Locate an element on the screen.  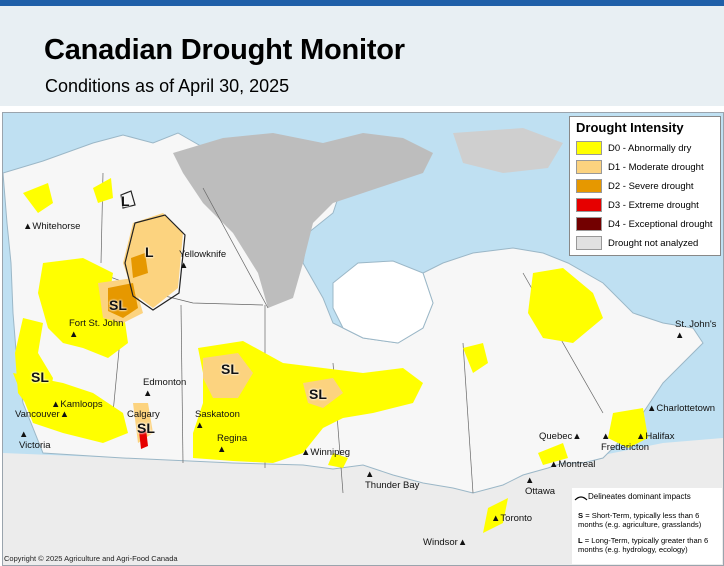
city-kamloops: ▲Kamloops is located at coordinates (77, 404).